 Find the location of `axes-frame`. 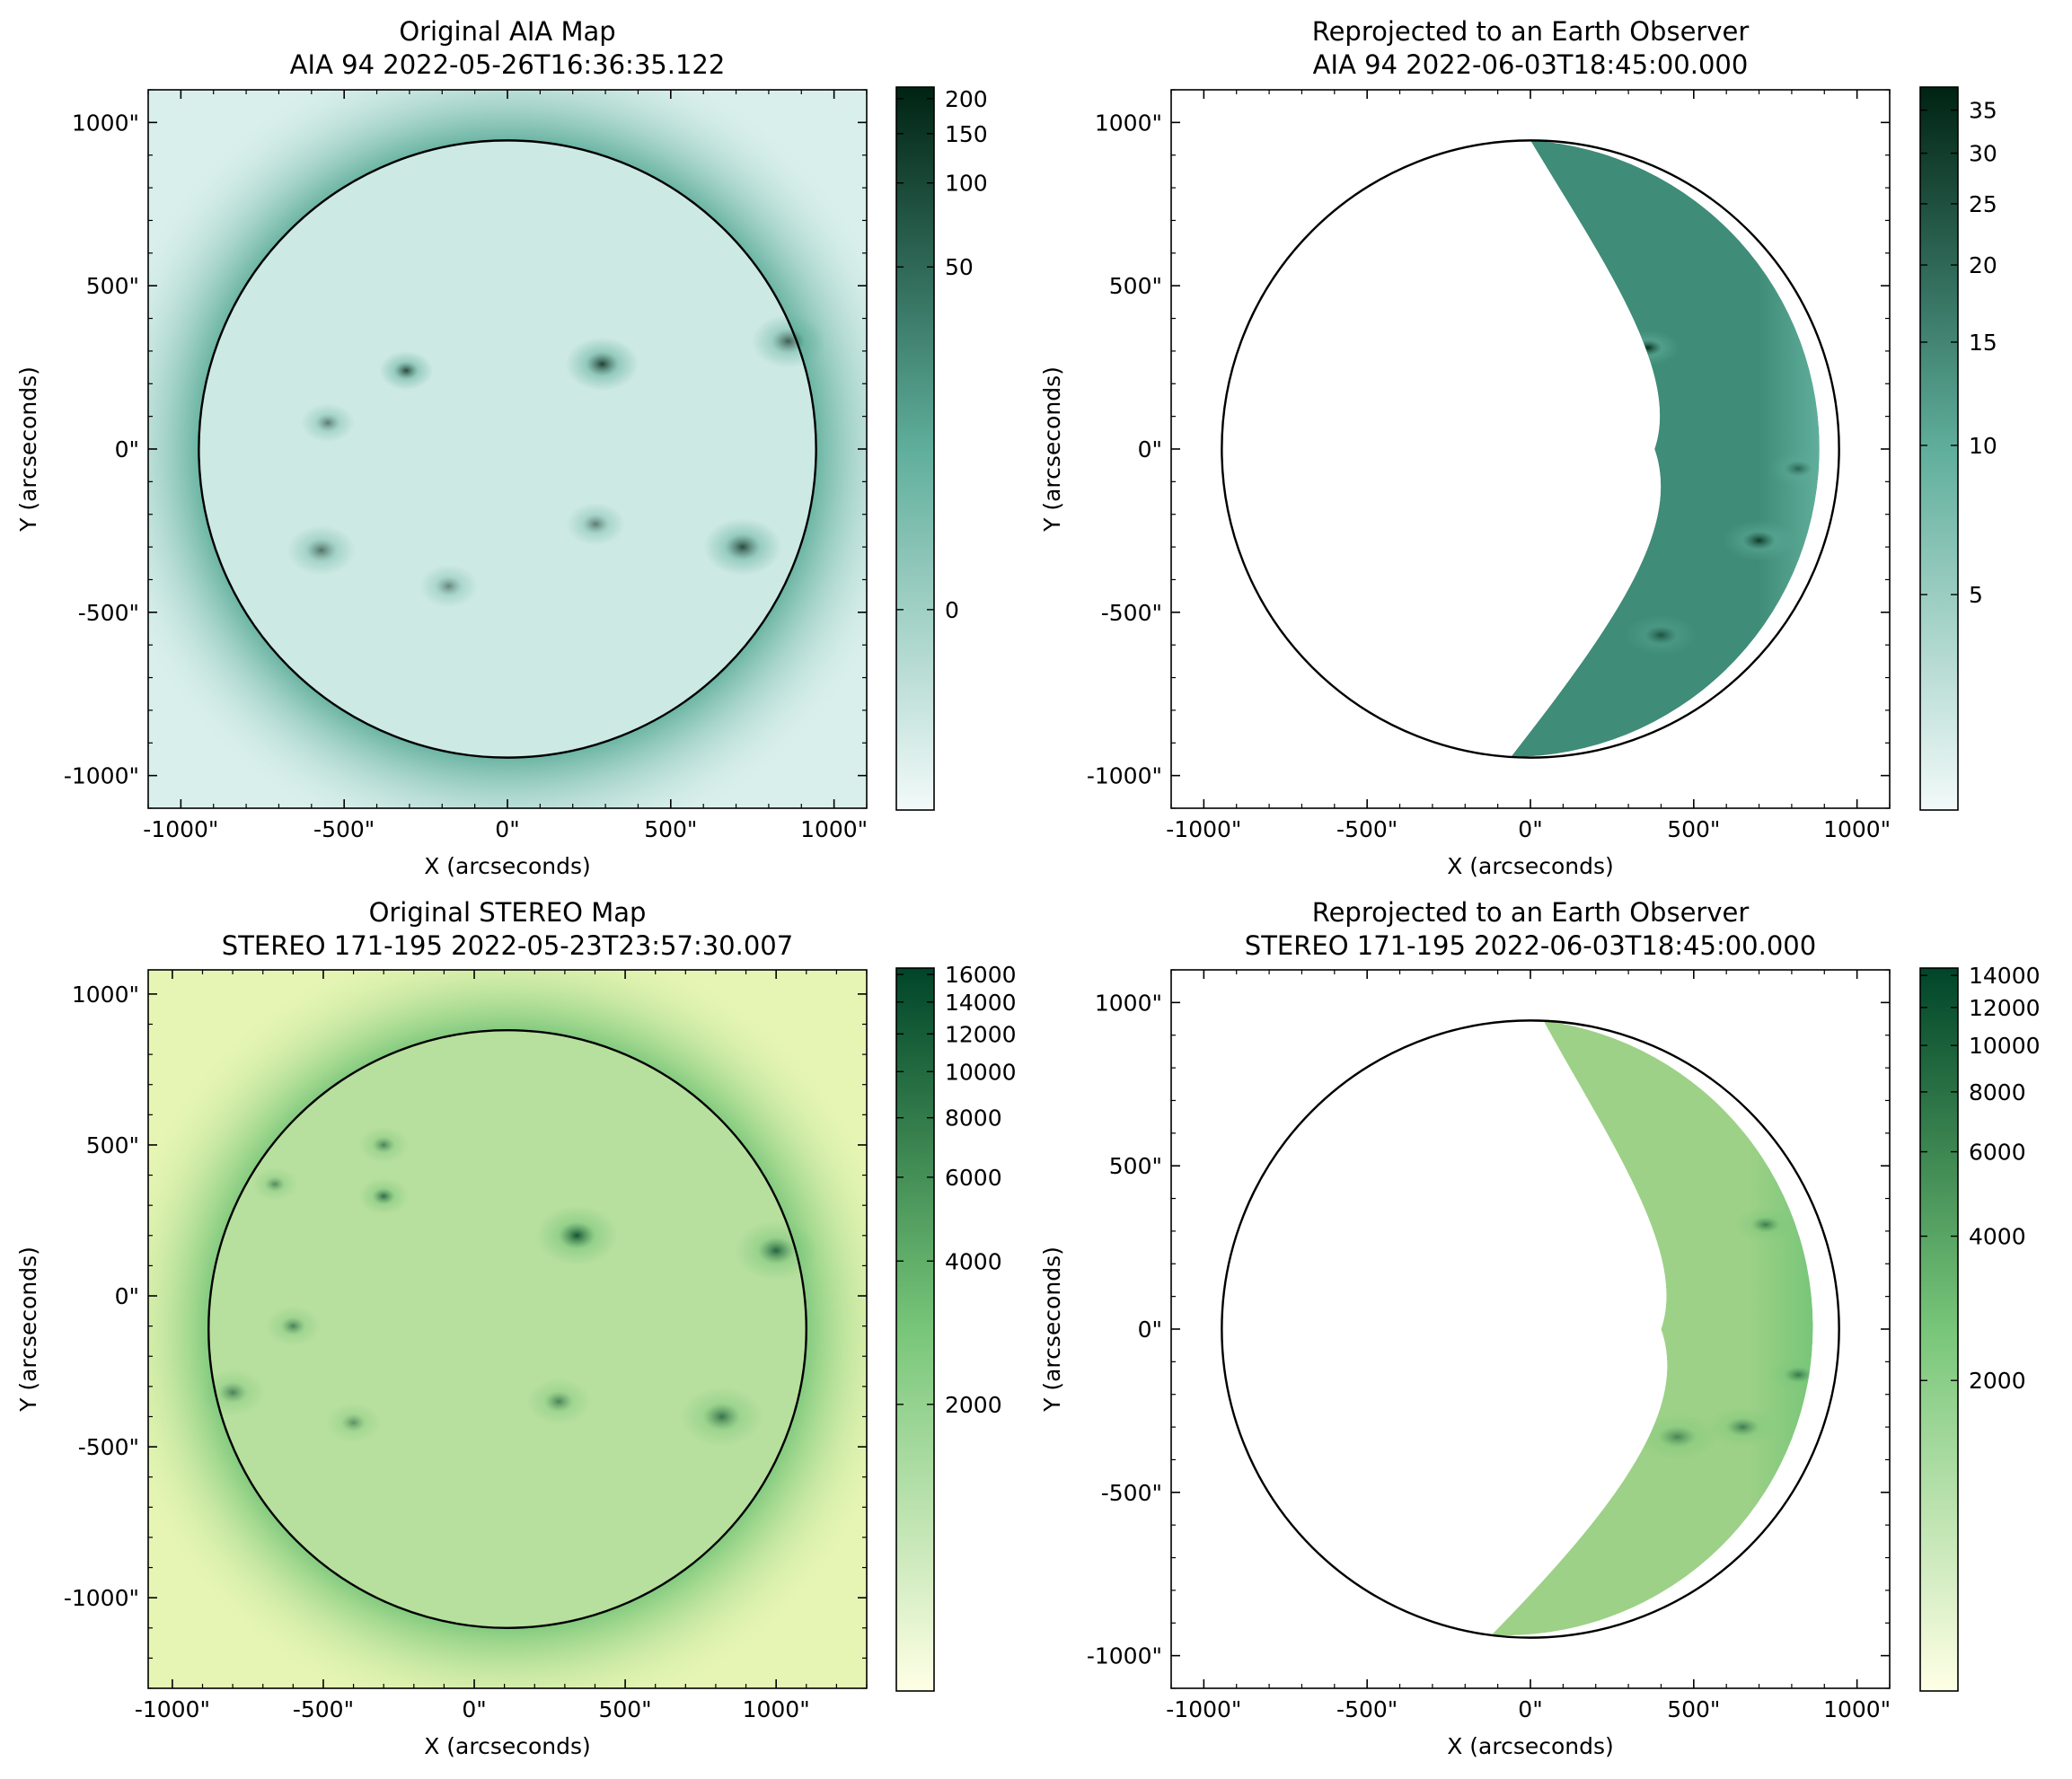

axes-frame is located at coordinates (508, 1329).